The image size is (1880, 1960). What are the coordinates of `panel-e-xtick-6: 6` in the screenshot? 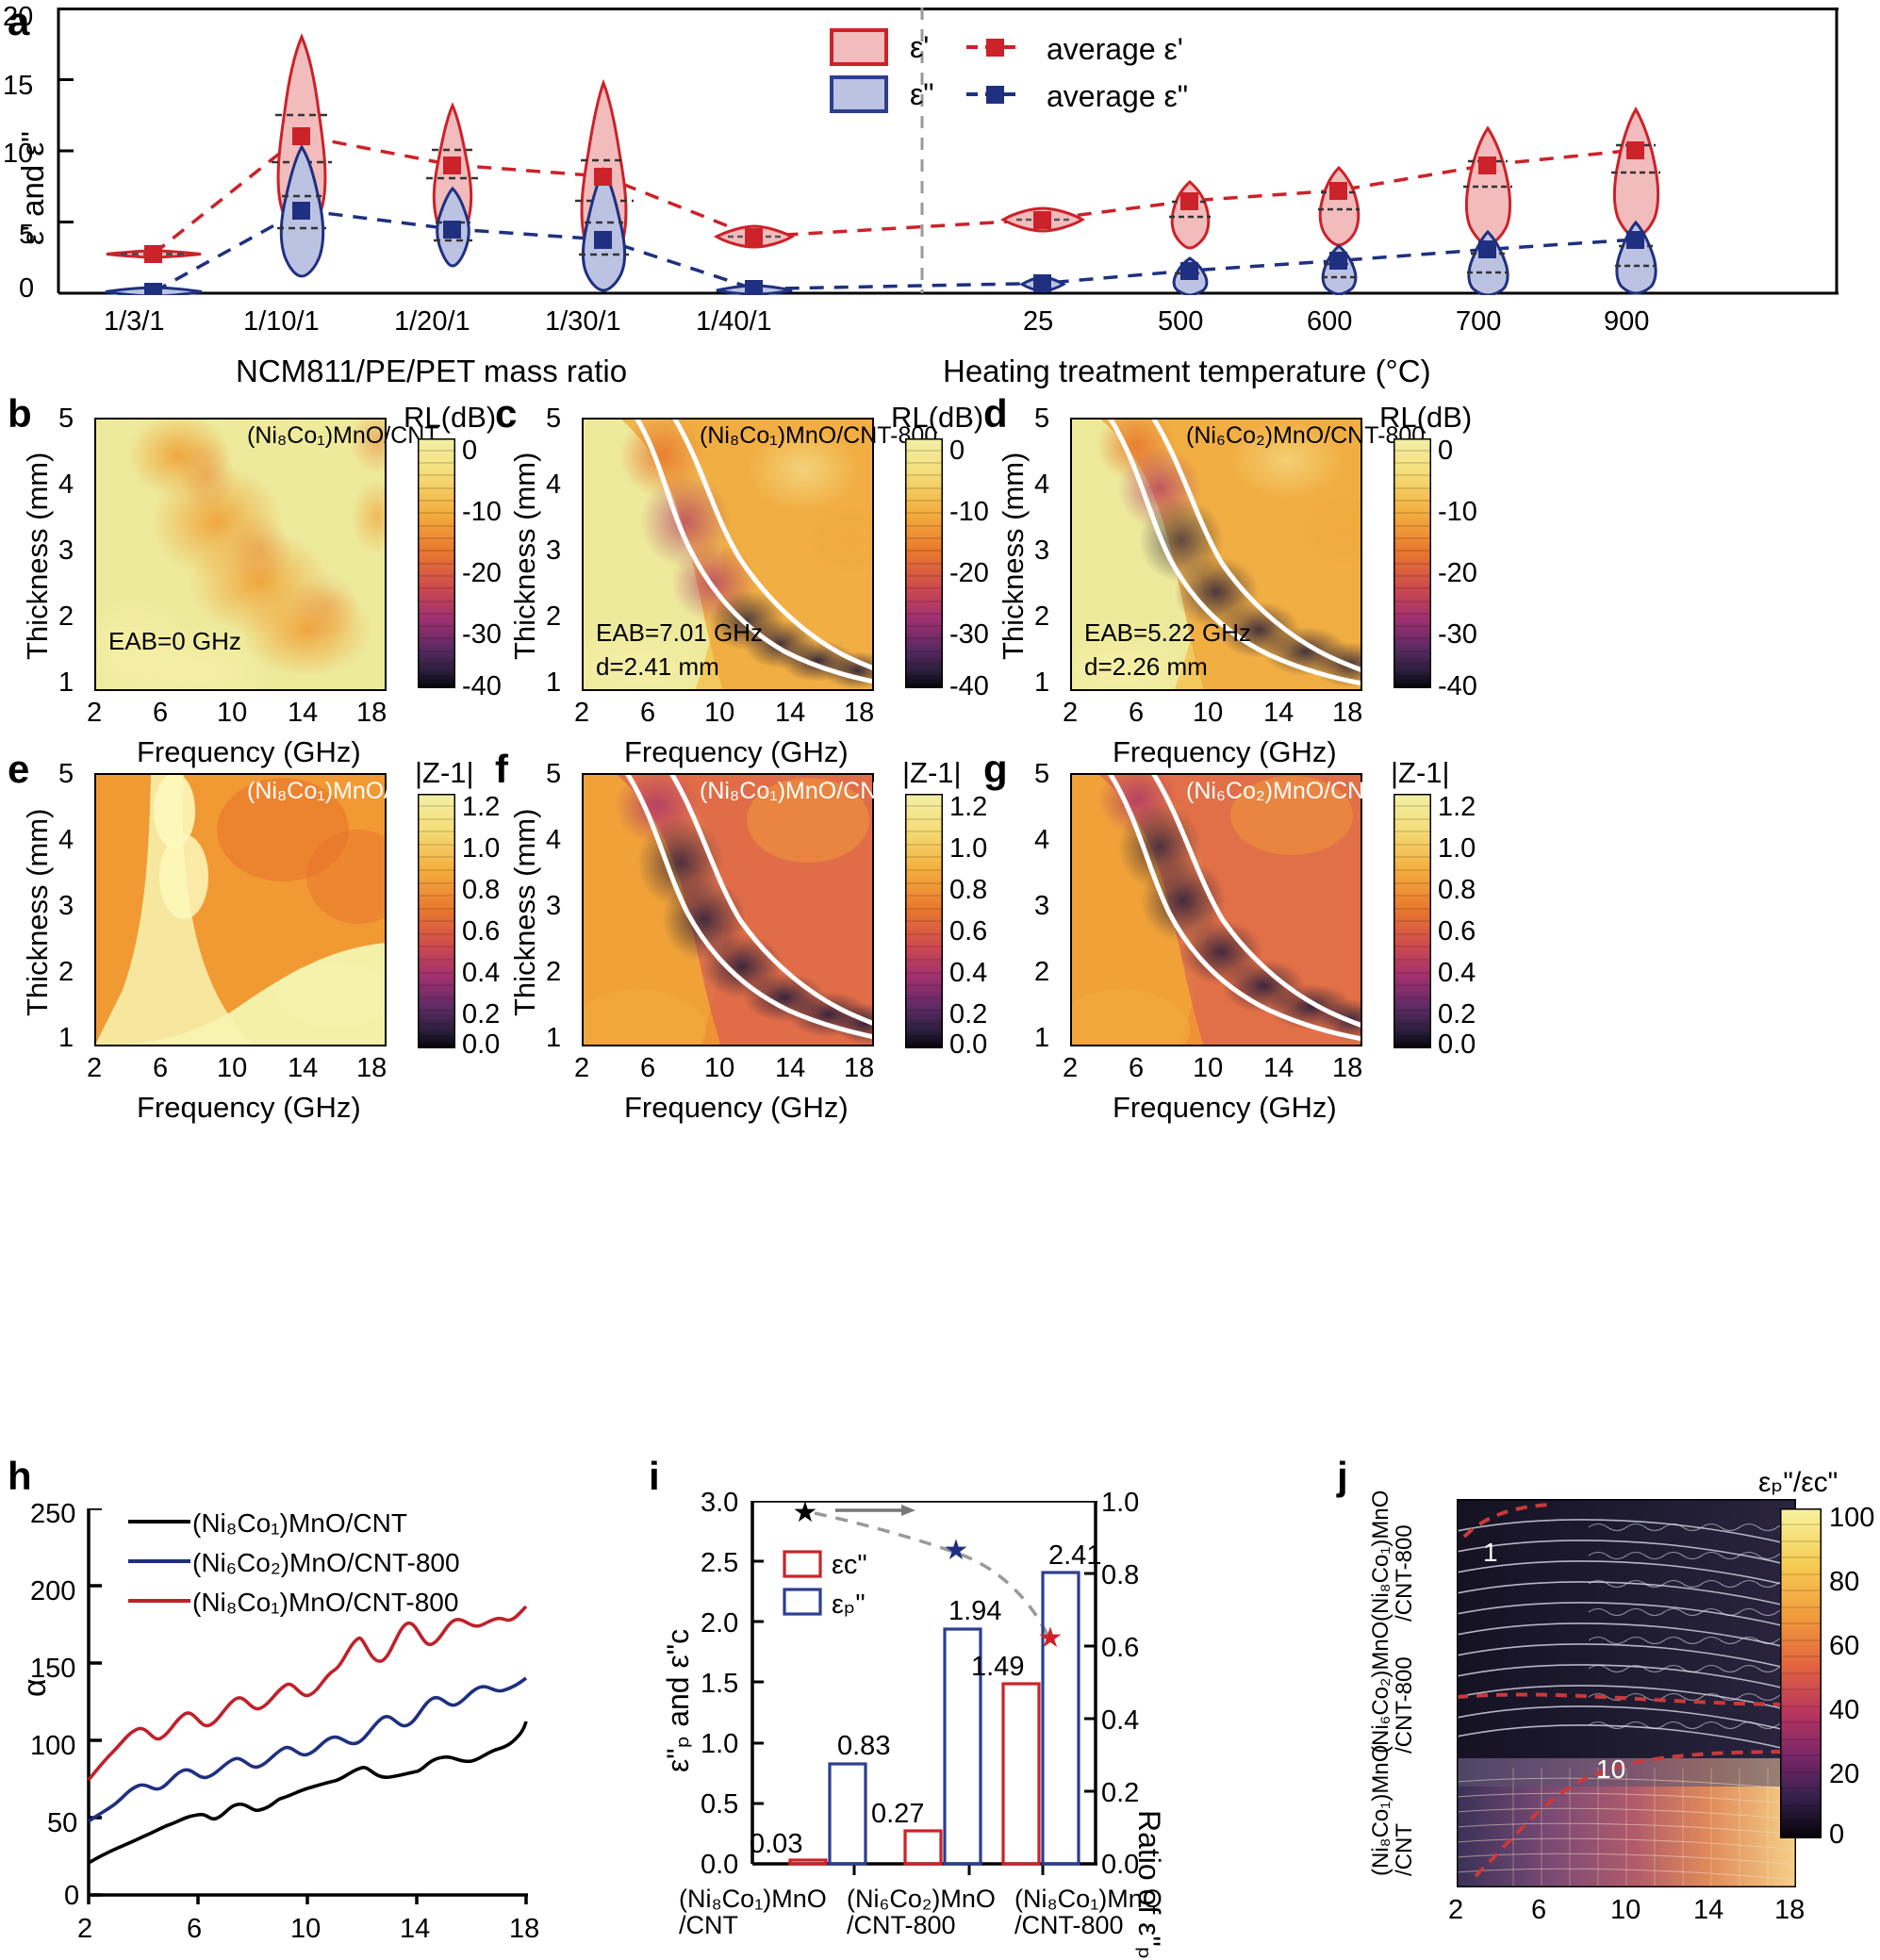 It's located at (161, 1068).